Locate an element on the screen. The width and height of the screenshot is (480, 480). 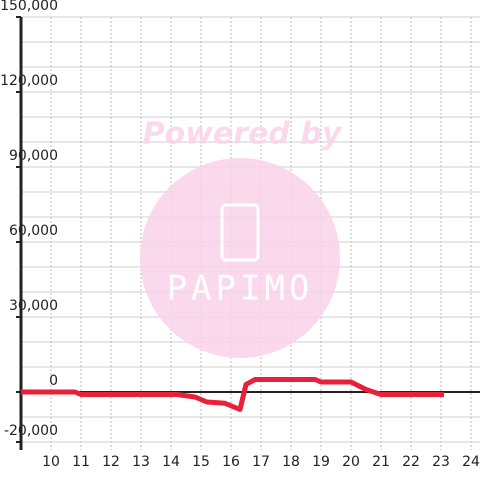
x-tick-label: 16 is located at coordinates (231, 462).